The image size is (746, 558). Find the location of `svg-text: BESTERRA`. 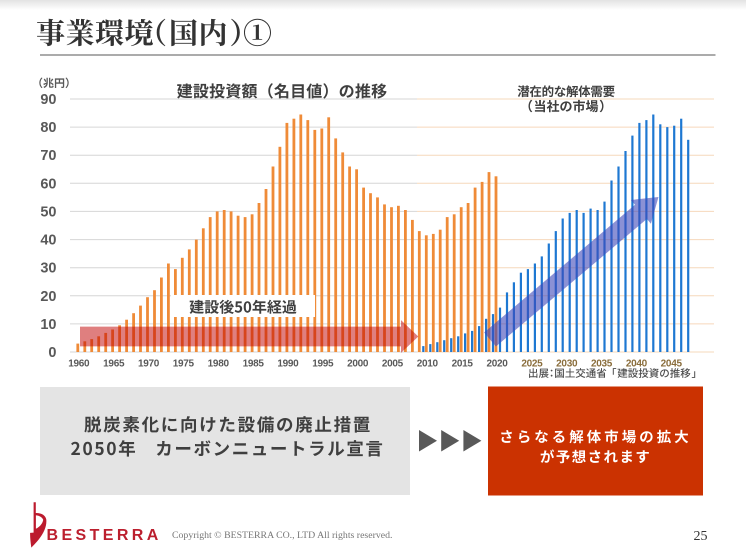

svg-text: BESTERRA is located at coordinates (104, 535).